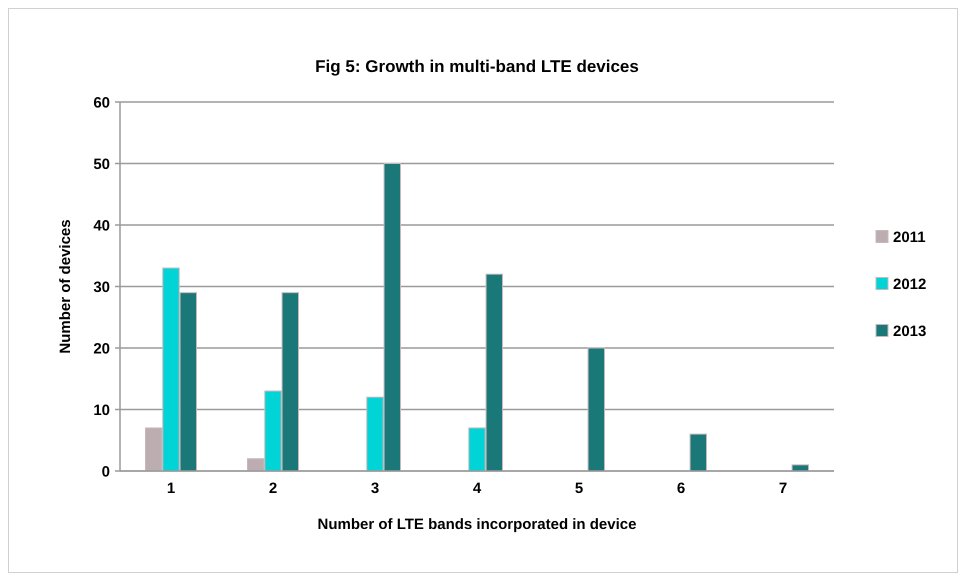 This screenshot has height=581, width=966. What do you see at coordinates (909, 237) in the screenshot?
I see `legend-label: 2011` at bounding box center [909, 237].